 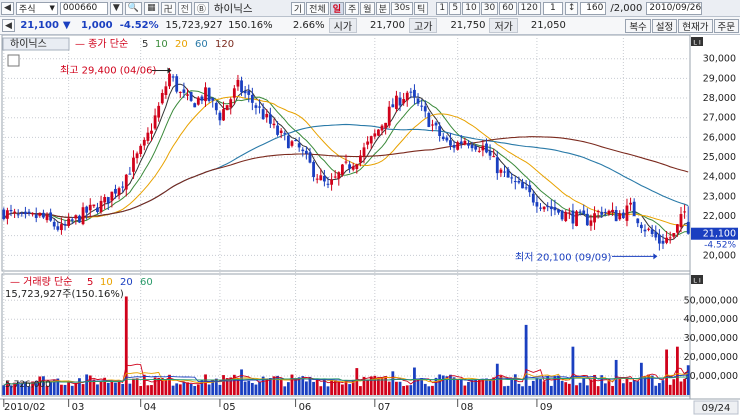 I want to click on total-count: /2,000, so click(x=626, y=8).